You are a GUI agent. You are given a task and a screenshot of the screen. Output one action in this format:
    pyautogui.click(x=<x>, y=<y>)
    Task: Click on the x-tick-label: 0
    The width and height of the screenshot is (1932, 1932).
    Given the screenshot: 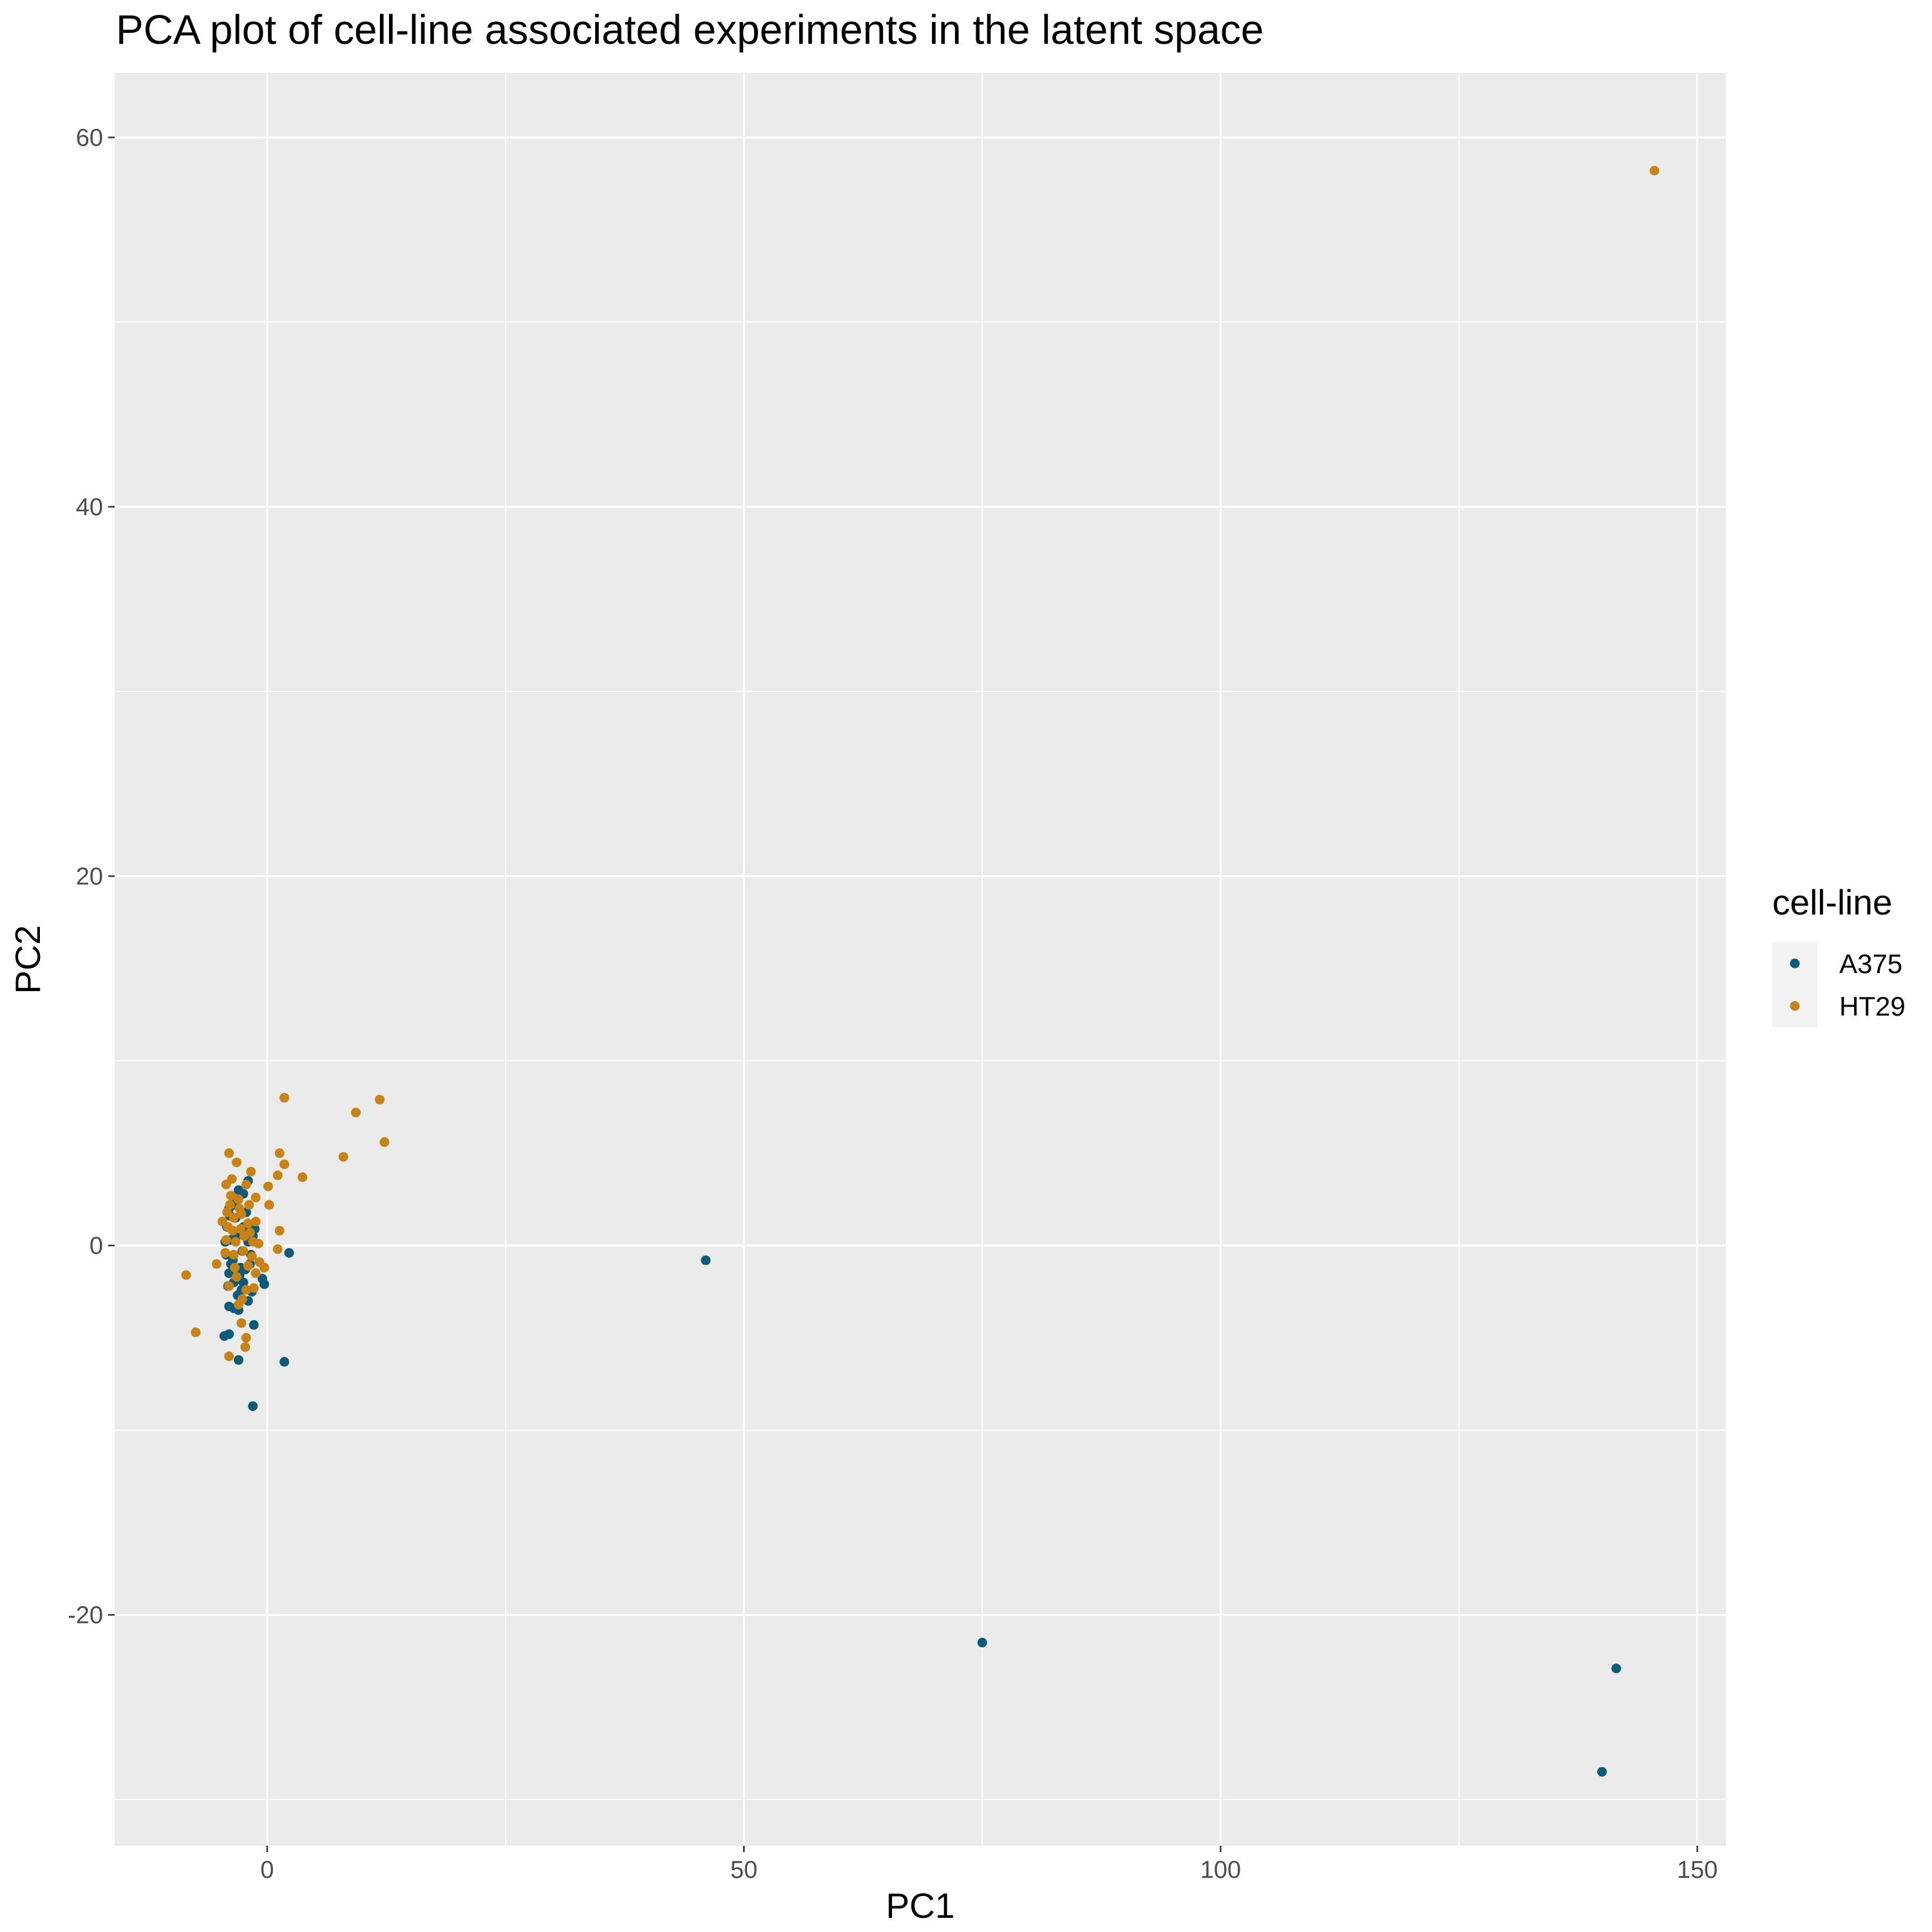 What is the action you would take?
    pyautogui.click(x=267, y=1870)
    